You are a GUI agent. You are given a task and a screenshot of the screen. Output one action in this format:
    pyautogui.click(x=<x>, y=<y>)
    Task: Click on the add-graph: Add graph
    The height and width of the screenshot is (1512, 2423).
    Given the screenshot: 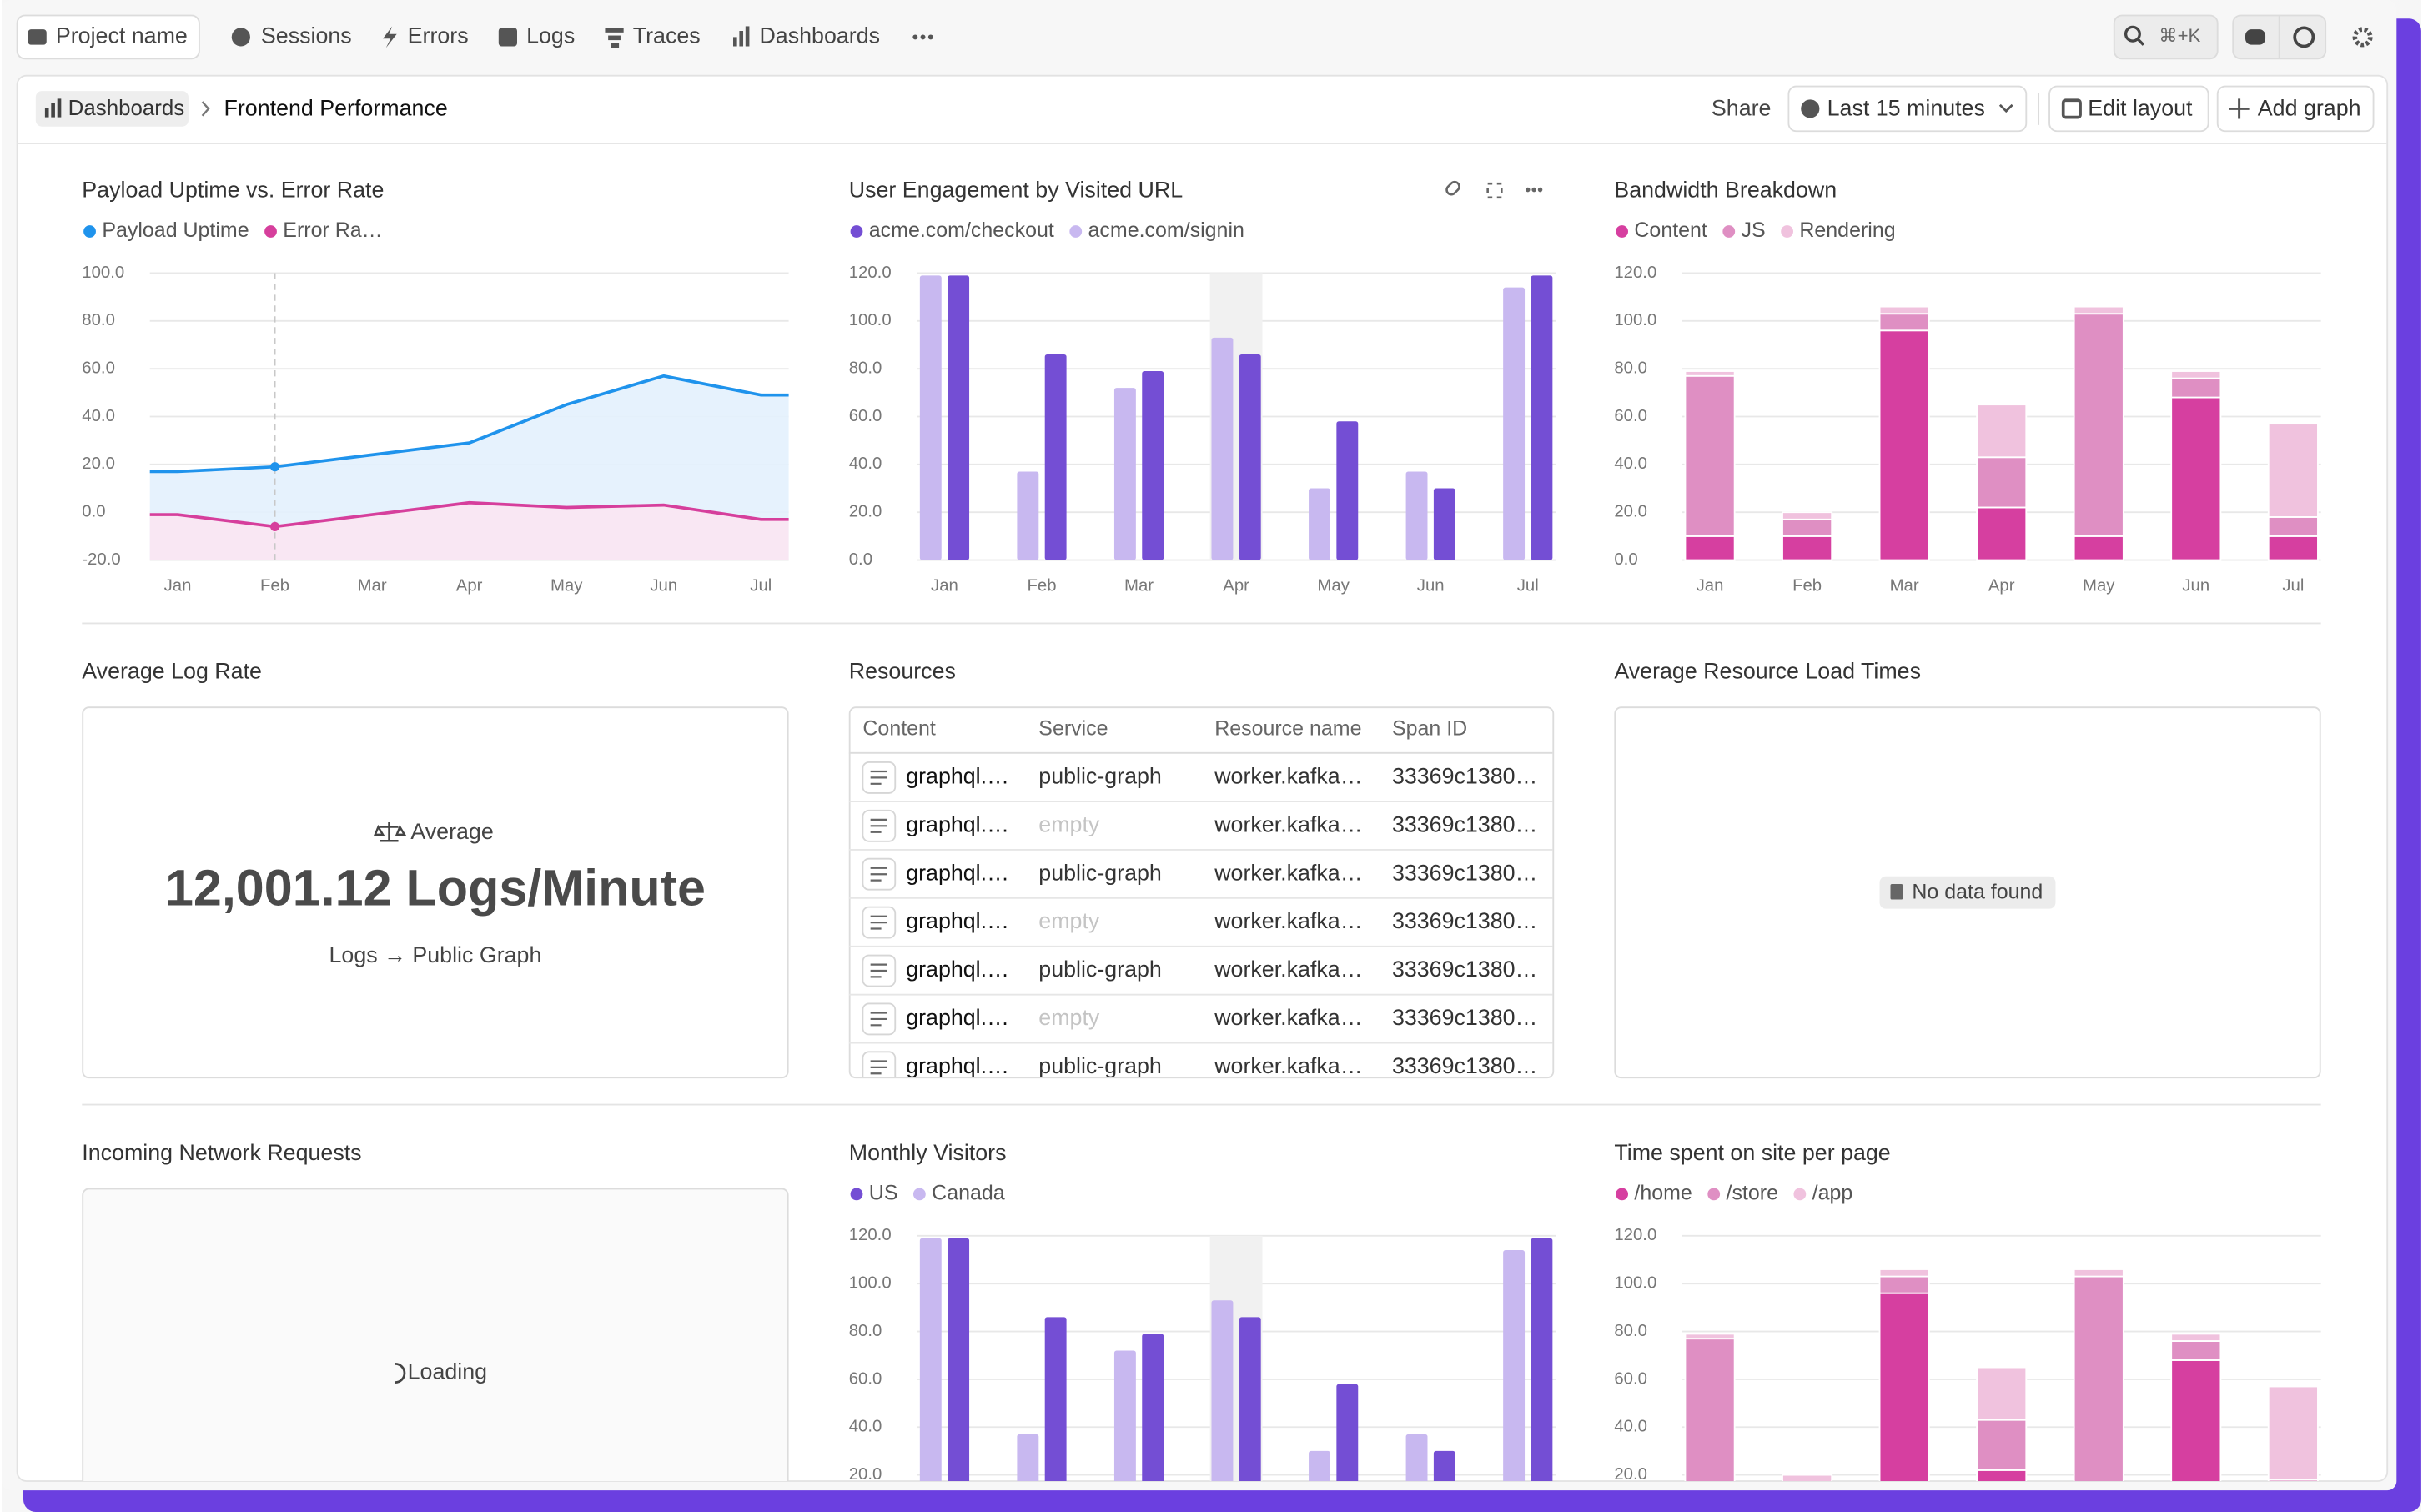 What is the action you would take?
    pyautogui.click(x=2309, y=107)
    